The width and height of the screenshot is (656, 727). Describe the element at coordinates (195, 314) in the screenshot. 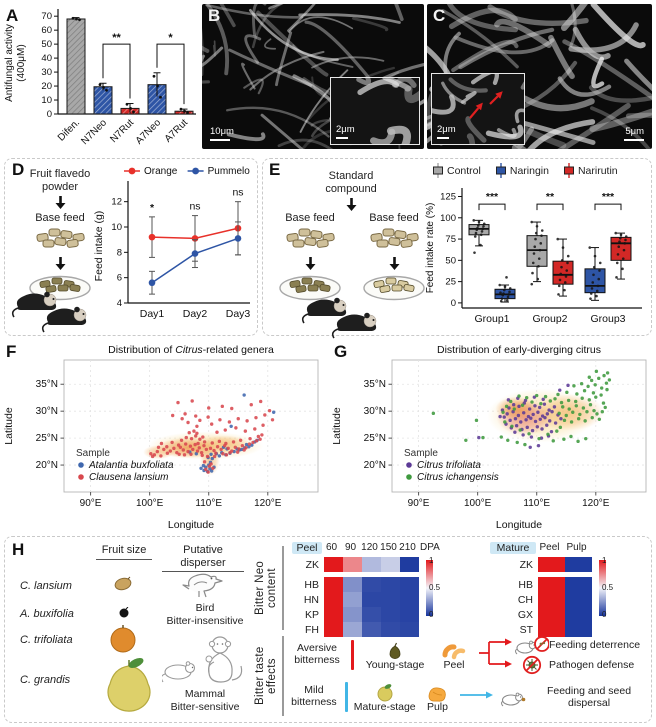

I see `svg-text: Day2` at that location.